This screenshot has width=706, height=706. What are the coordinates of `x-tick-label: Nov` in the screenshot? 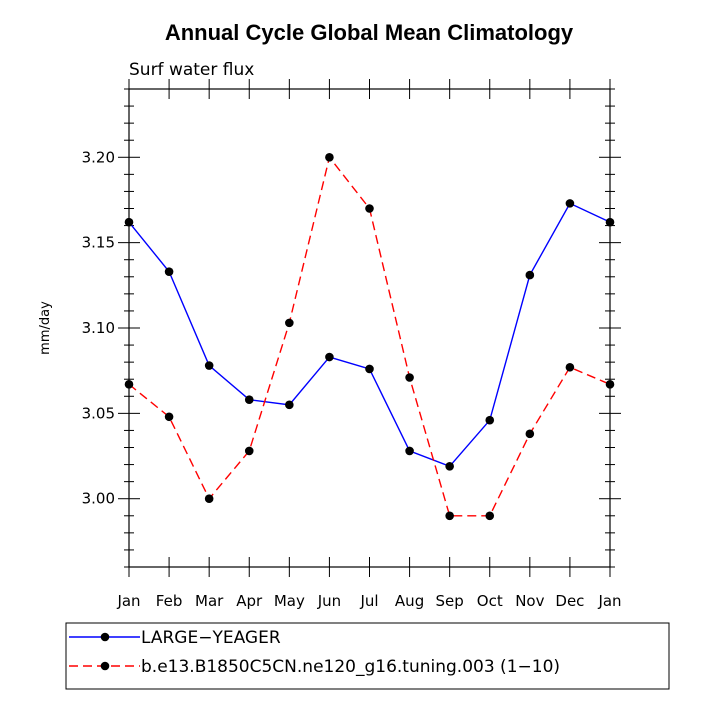 It's located at (529, 601).